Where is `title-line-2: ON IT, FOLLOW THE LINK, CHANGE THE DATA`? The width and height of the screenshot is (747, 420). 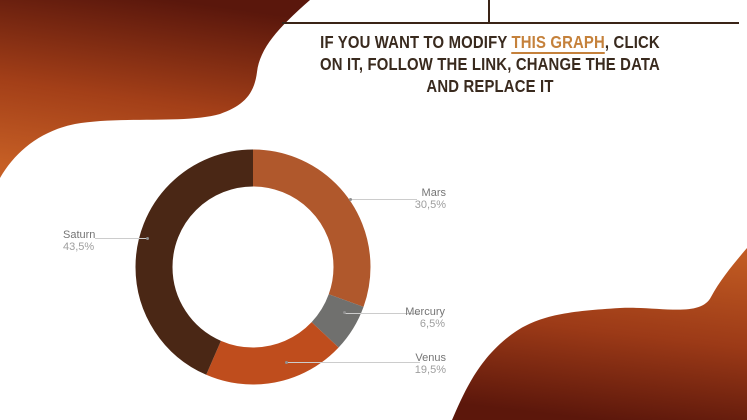 title-line-2: ON IT, FOLLOW THE LINK, CHANGE THE DATA is located at coordinates (490, 64).